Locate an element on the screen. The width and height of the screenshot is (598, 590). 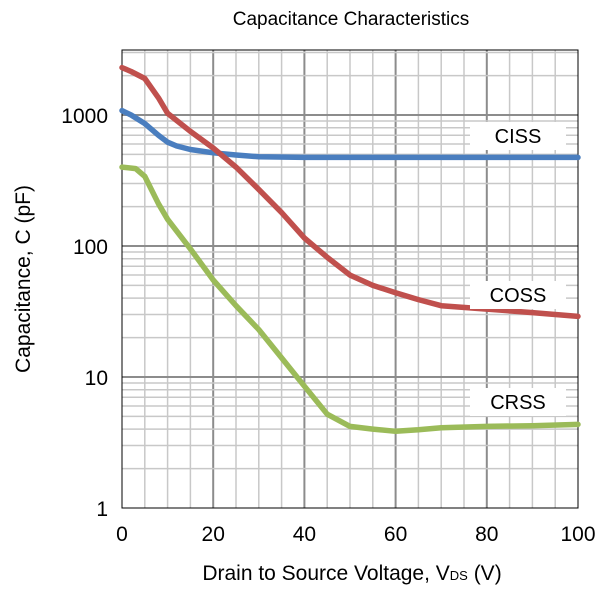
x-tick-label: 100 is located at coordinates (577, 534).